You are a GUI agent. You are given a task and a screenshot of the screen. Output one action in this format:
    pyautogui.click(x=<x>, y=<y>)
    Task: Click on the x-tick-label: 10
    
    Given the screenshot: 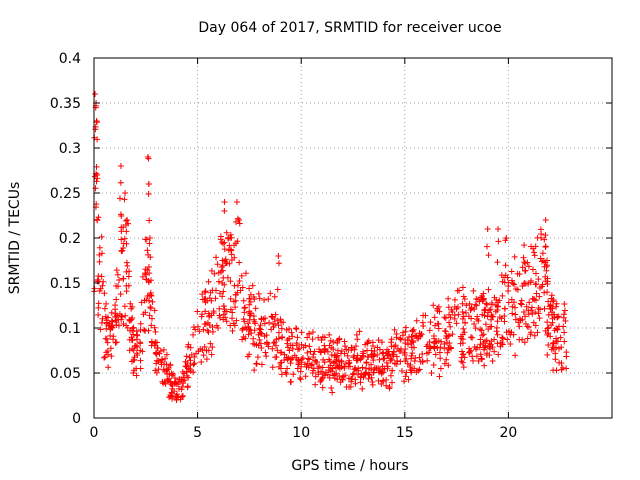 What is the action you would take?
    pyautogui.click(x=301, y=433)
    